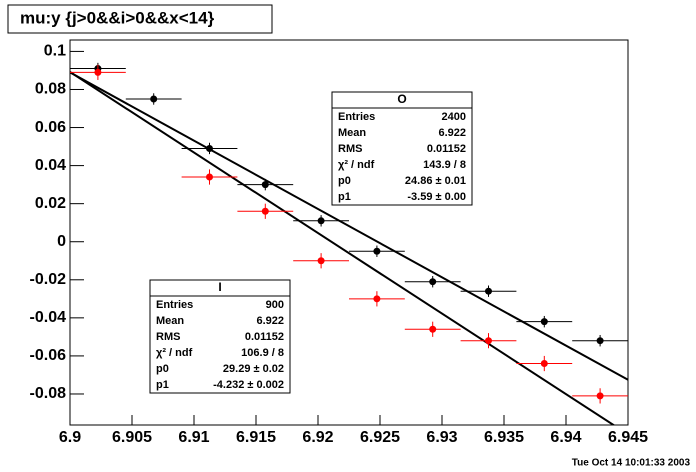 The height and width of the screenshot is (472, 696). What do you see at coordinates (61, 241) in the screenshot?
I see `y-tick-label: 0` at bounding box center [61, 241].